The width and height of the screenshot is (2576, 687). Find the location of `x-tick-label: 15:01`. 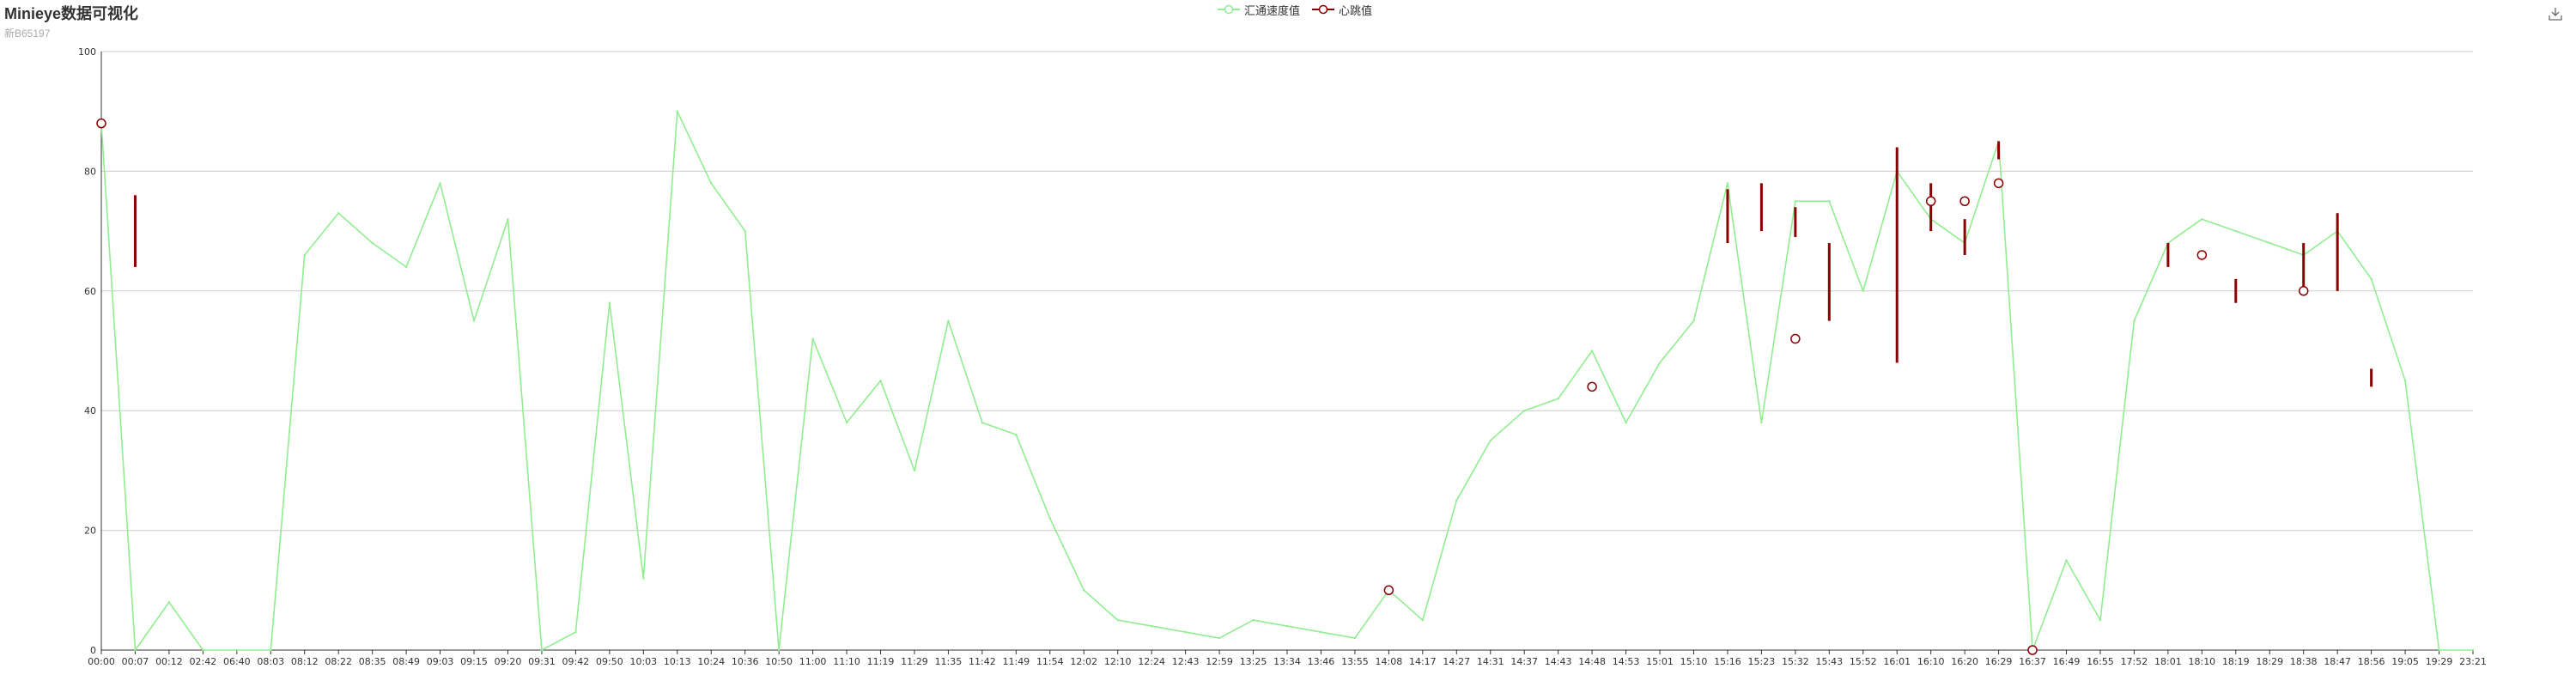

x-tick-label: 15:01 is located at coordinates (1660, 661).